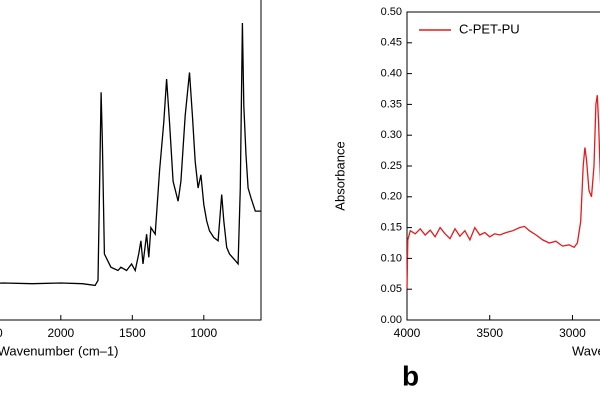 The image size is (600, 400). I want to click on y-tick-label: 0.45, so click(391, 43).